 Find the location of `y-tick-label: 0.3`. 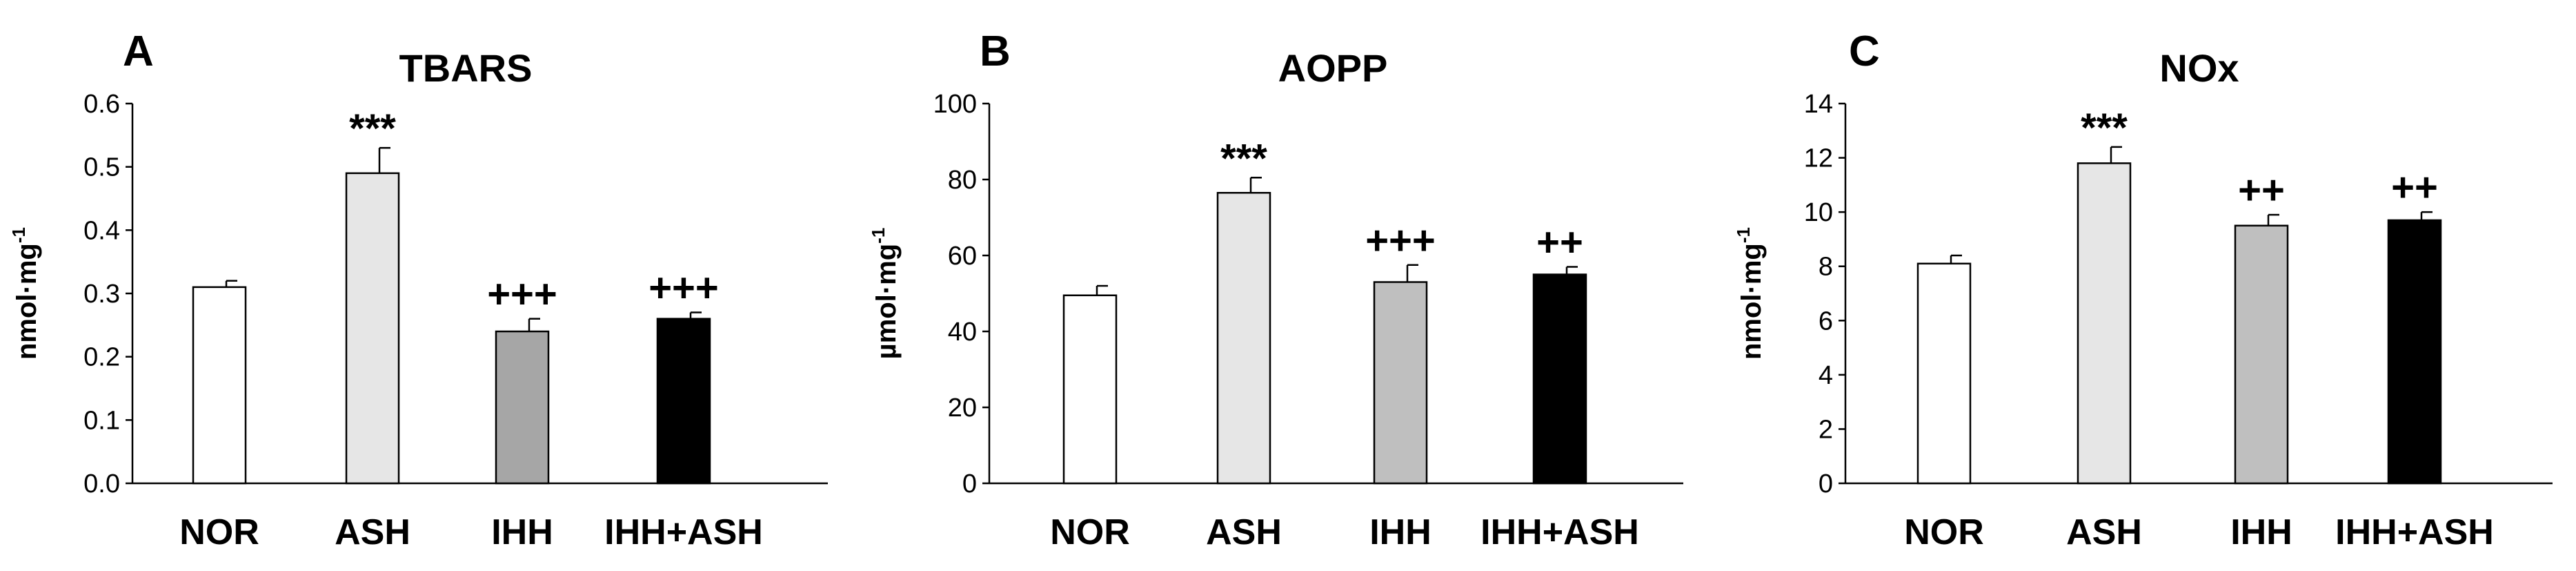

y-tick-label: 0.3 is located at coordinates (101, 294).